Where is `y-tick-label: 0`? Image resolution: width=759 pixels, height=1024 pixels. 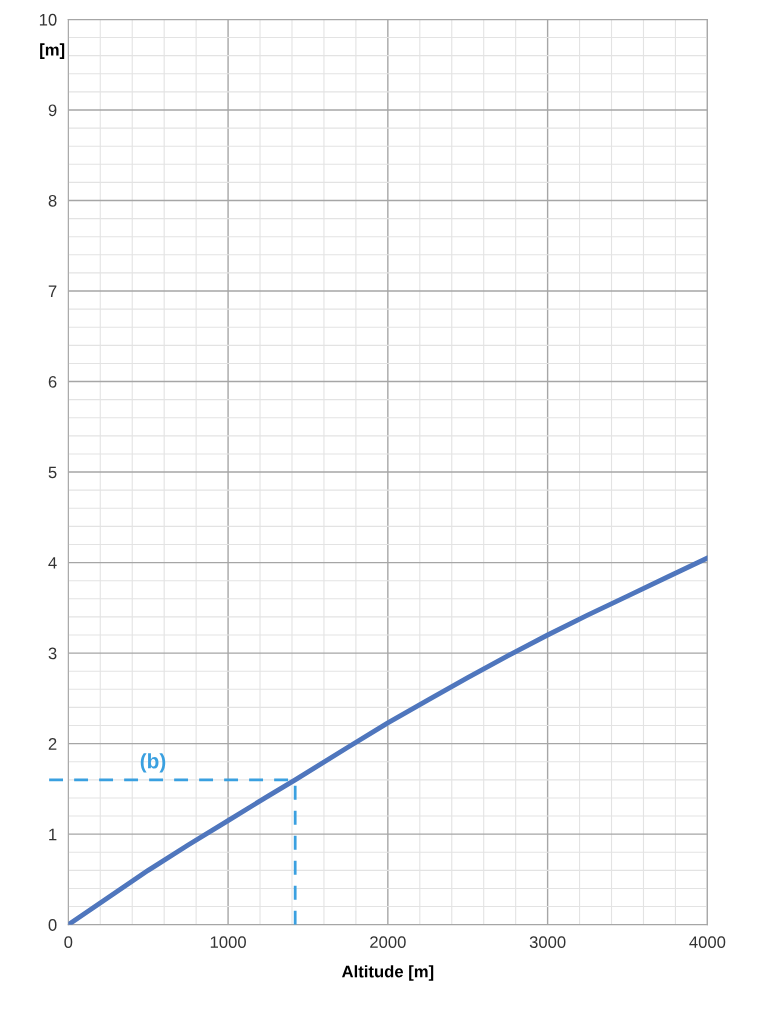 y-tick-label: 0 is located at coordinates (52, 925).